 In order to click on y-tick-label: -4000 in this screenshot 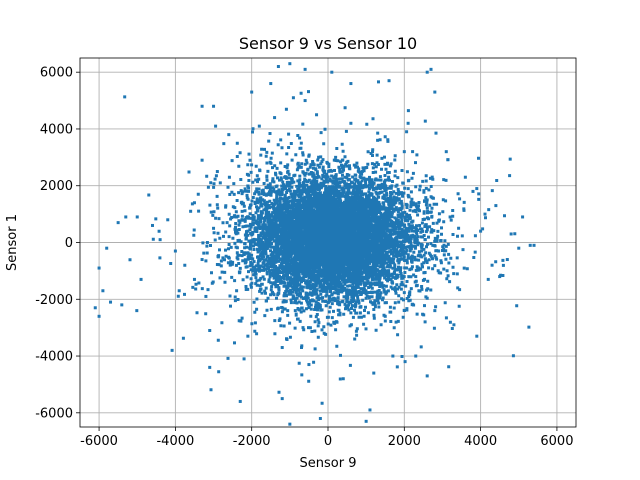, I will do `click(54, 357)`.